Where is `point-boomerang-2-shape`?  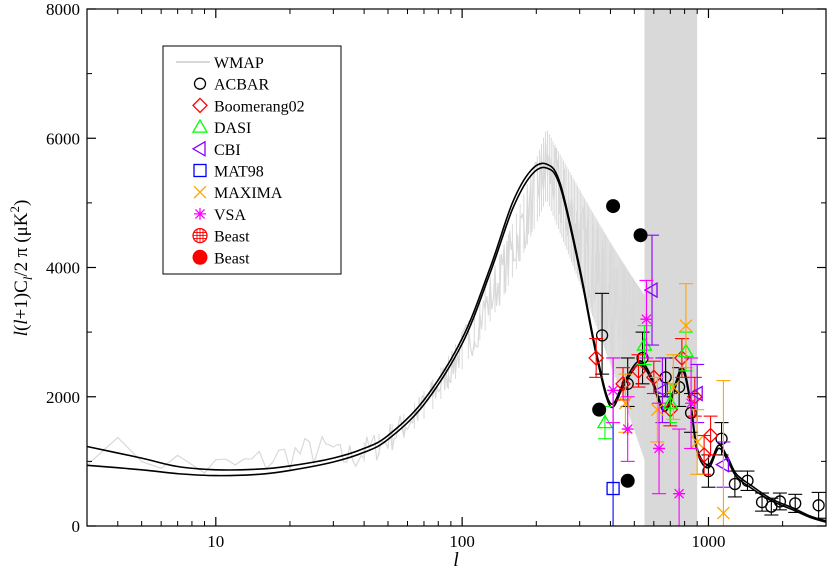
point-boomerang-2-shape is located at coordinates (623, 383).